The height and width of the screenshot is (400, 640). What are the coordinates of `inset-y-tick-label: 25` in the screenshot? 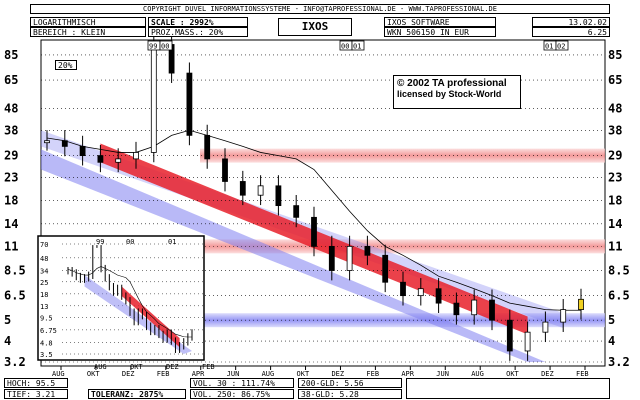 It's located at (44, 283).